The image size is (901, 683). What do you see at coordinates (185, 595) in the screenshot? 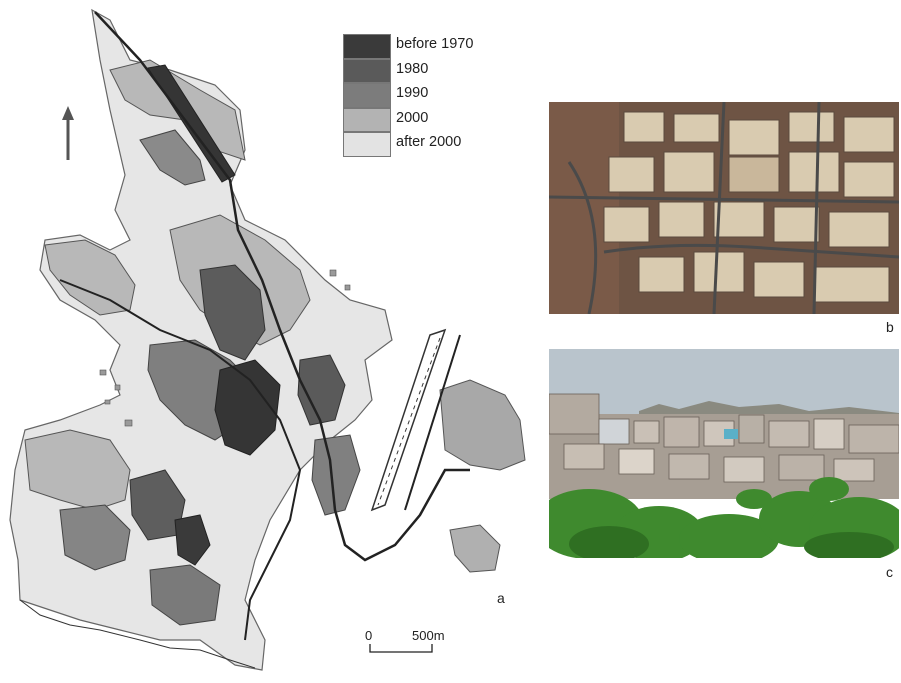
I see `zone-1990-south` at bounding box center [185, 595].